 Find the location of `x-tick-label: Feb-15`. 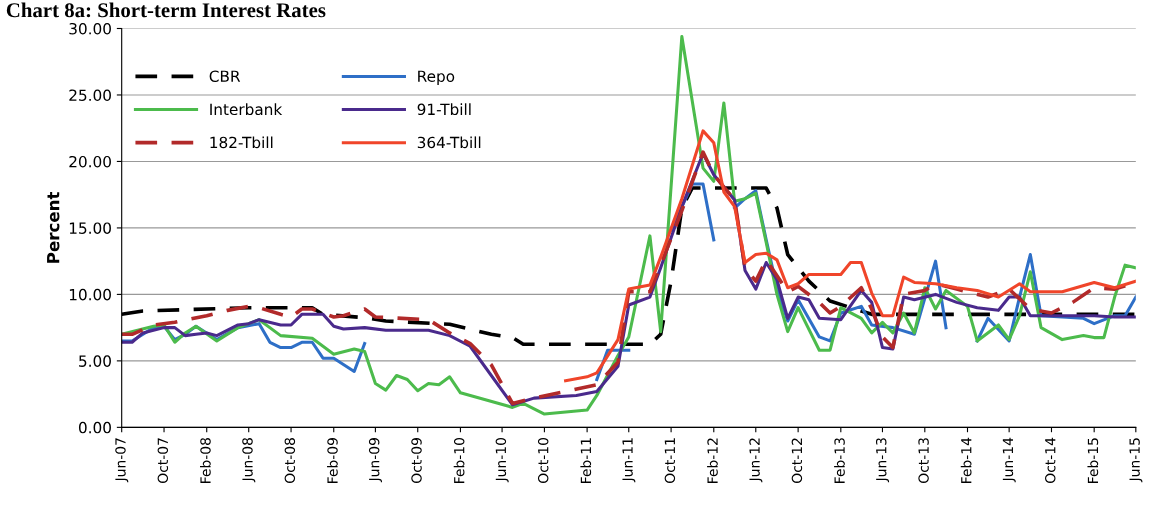

x-tick-label: Feb-15 is located at coordinates (1093, 460).